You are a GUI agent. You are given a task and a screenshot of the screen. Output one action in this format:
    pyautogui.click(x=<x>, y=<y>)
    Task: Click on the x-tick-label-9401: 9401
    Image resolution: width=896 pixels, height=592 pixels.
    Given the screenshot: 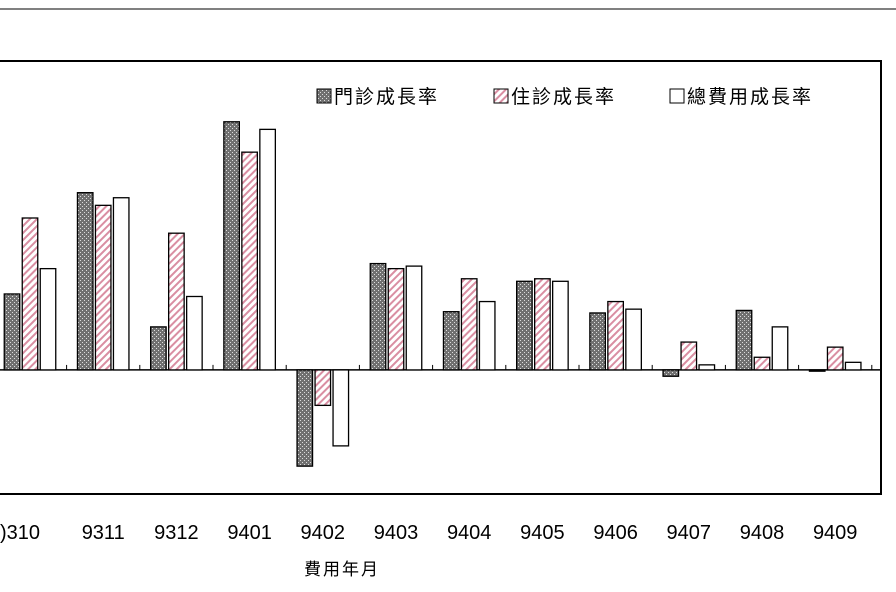 What is the action you would take?
    pyautogui.click(x=249, y=533)
    